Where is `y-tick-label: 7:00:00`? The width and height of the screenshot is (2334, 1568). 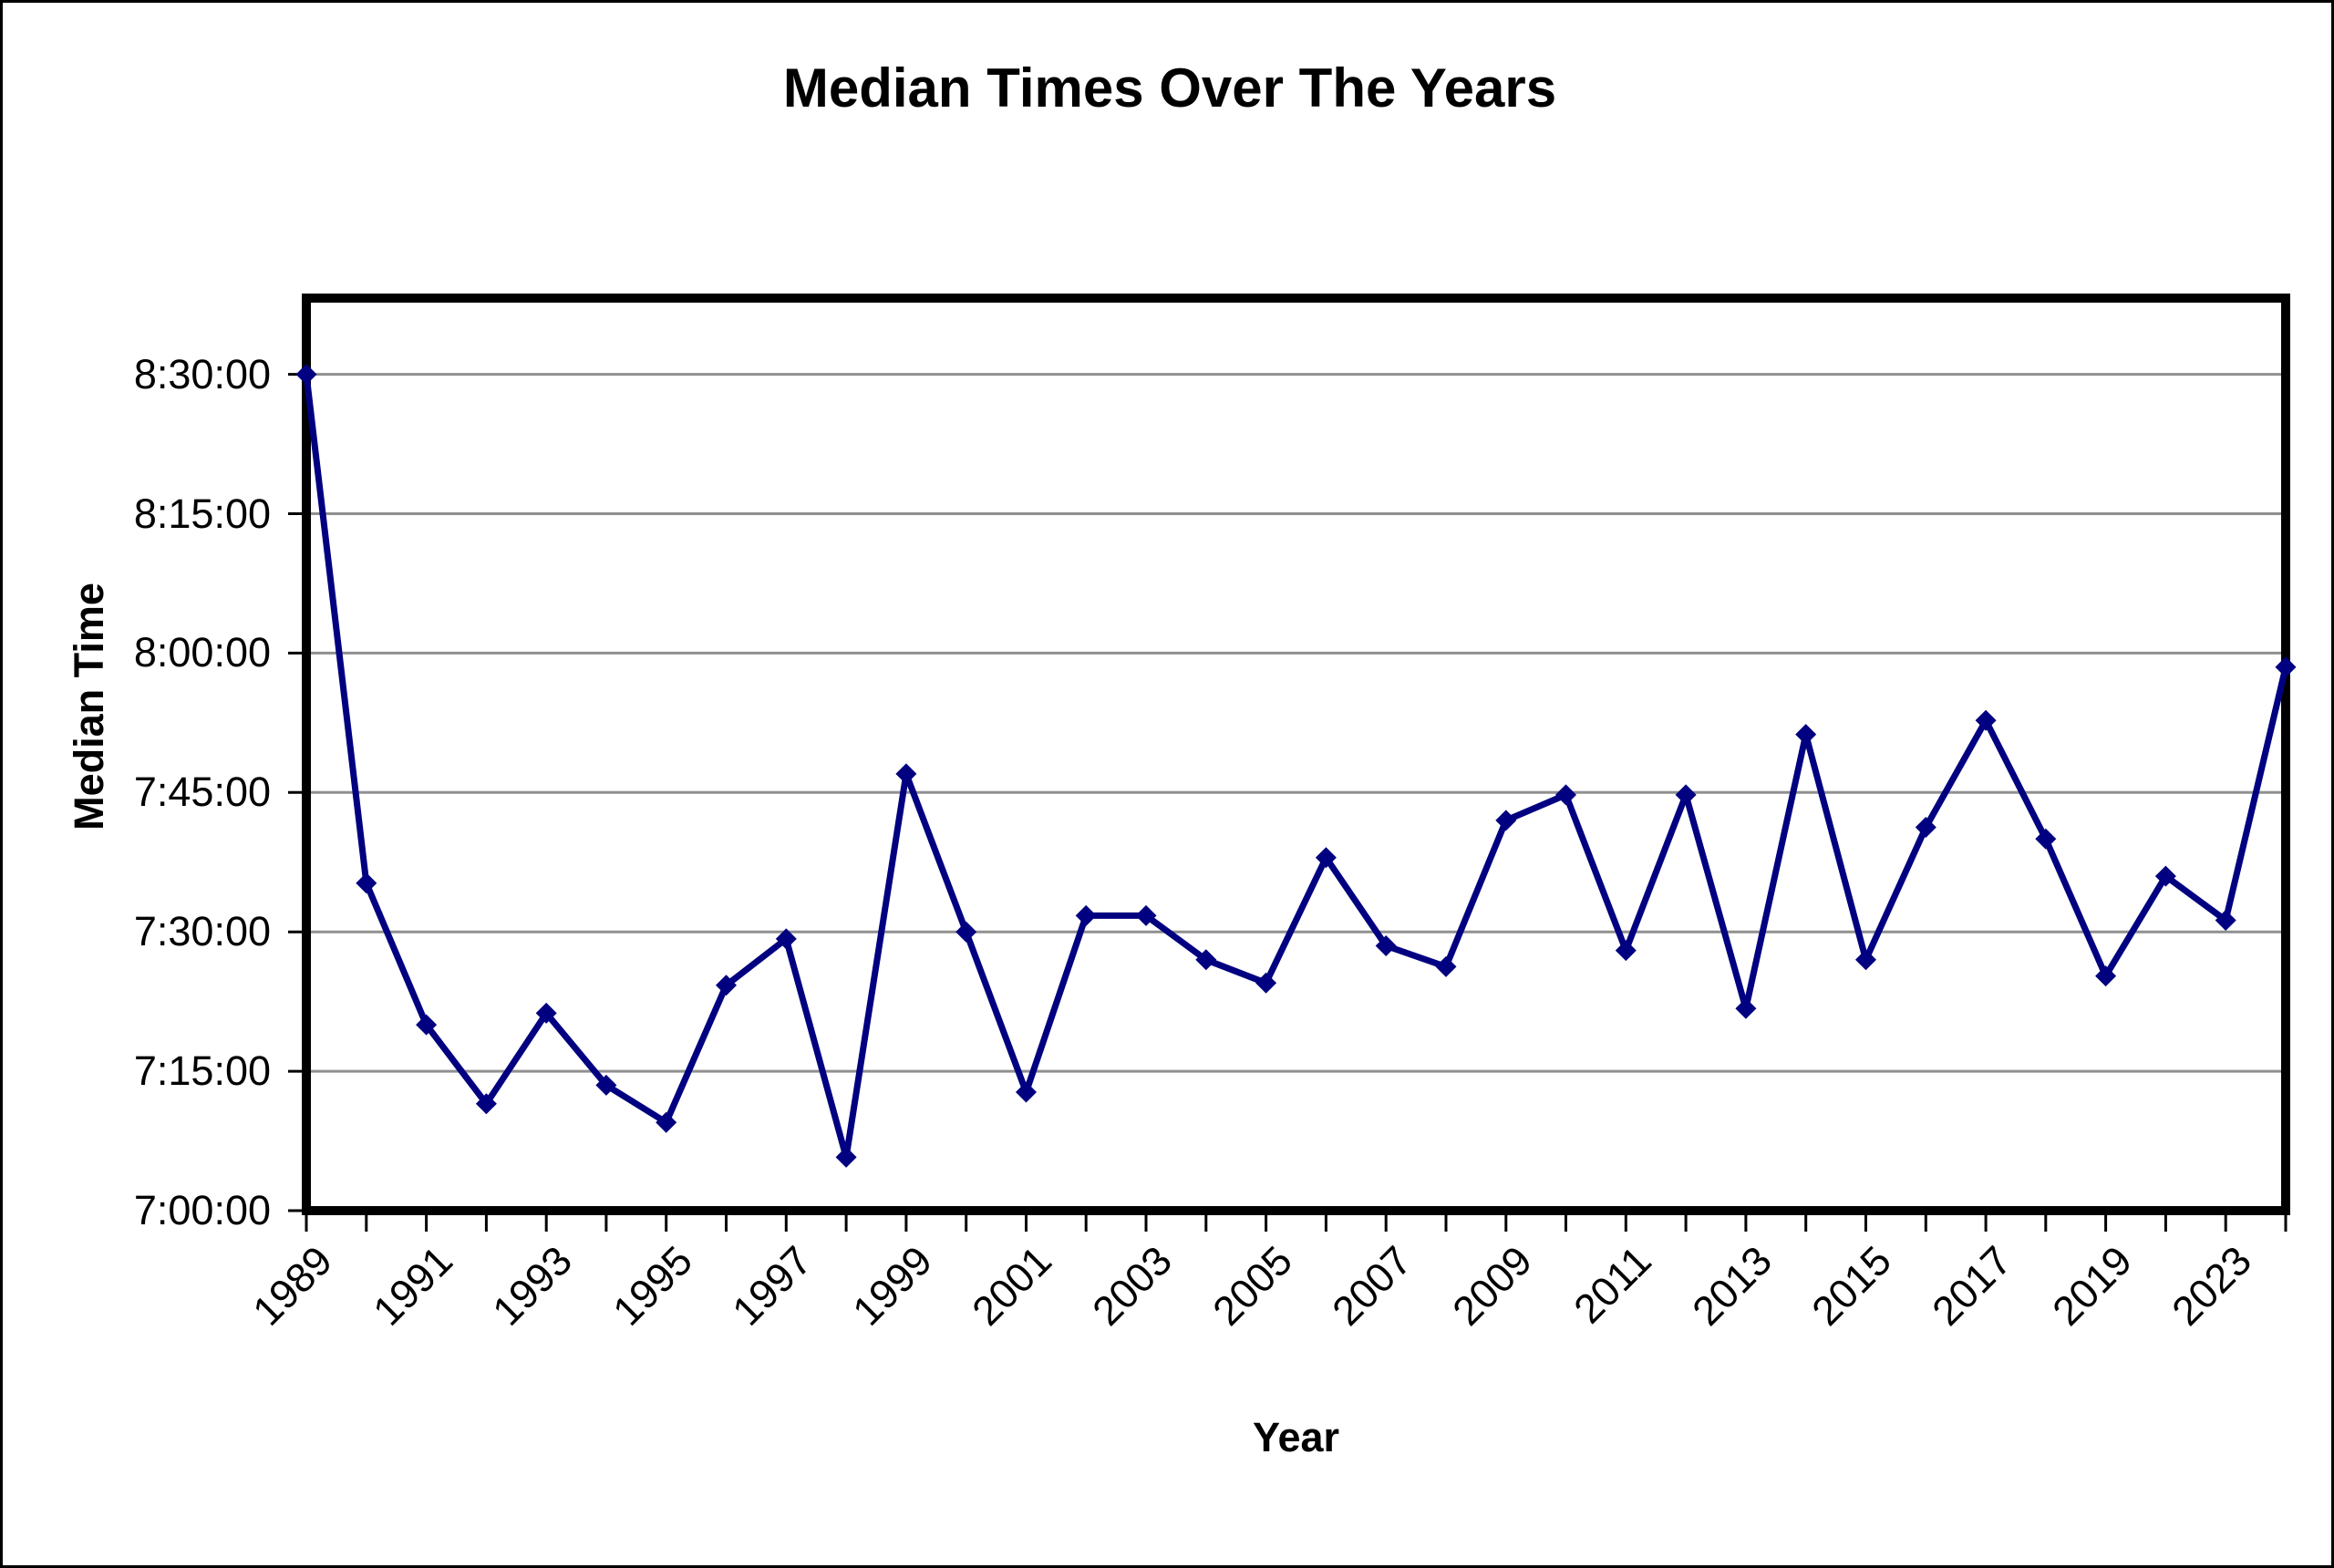 y-tick-label: 7:00:00 is located at coordinates (202, 1210).